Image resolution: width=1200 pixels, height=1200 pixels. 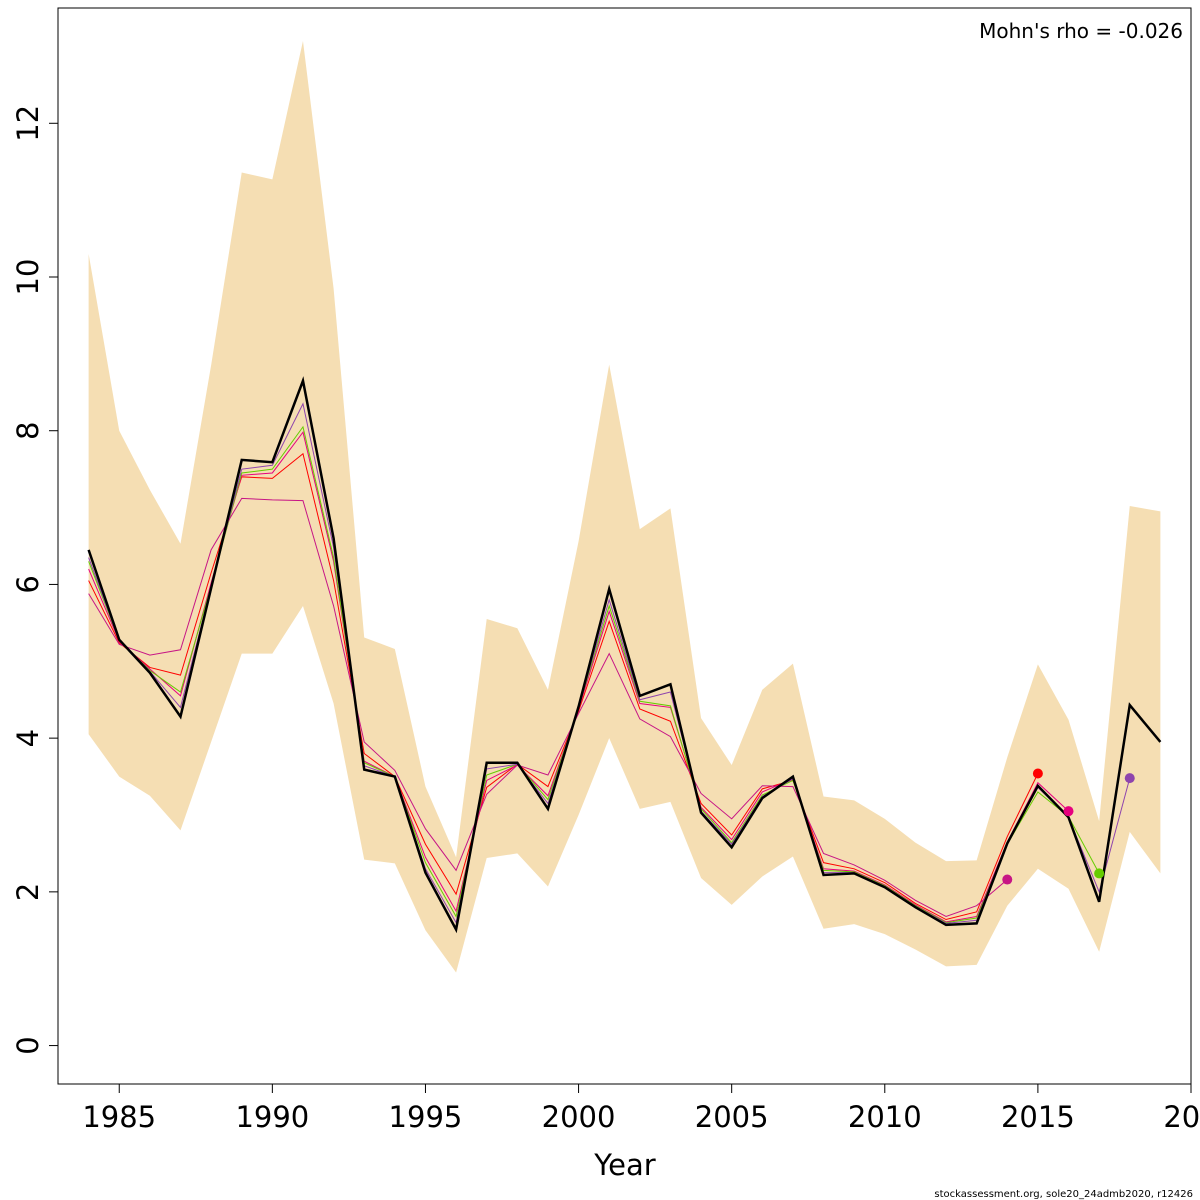 I want to click on y-tick-label: 10, so click(x=28, y=277).